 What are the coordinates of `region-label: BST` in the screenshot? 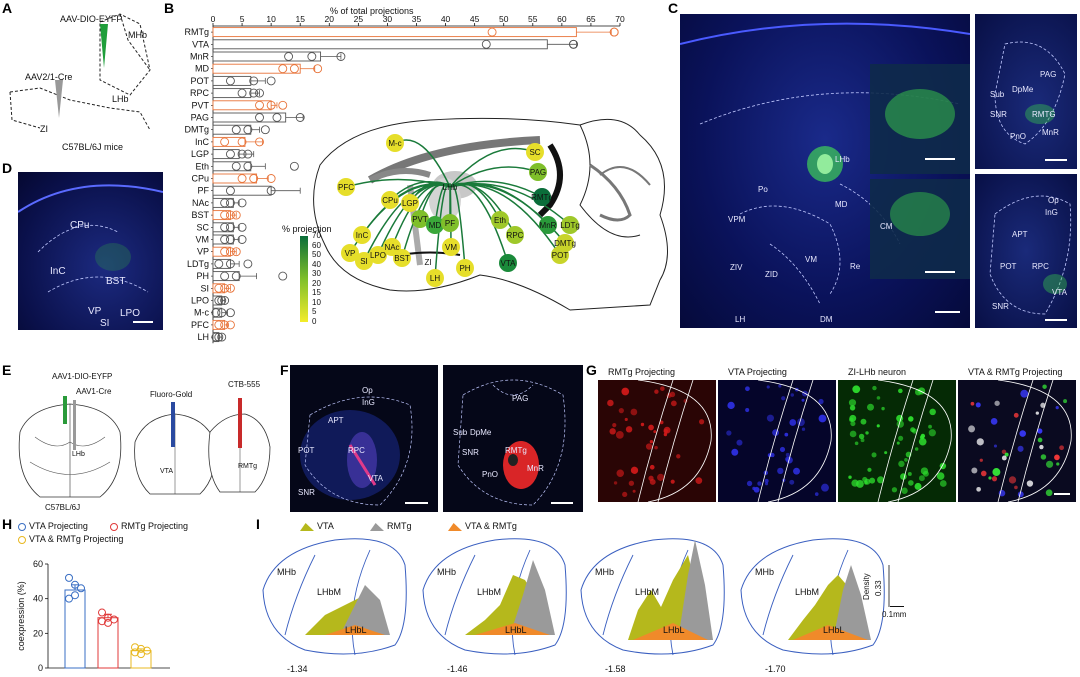 It's located at (402, 258).